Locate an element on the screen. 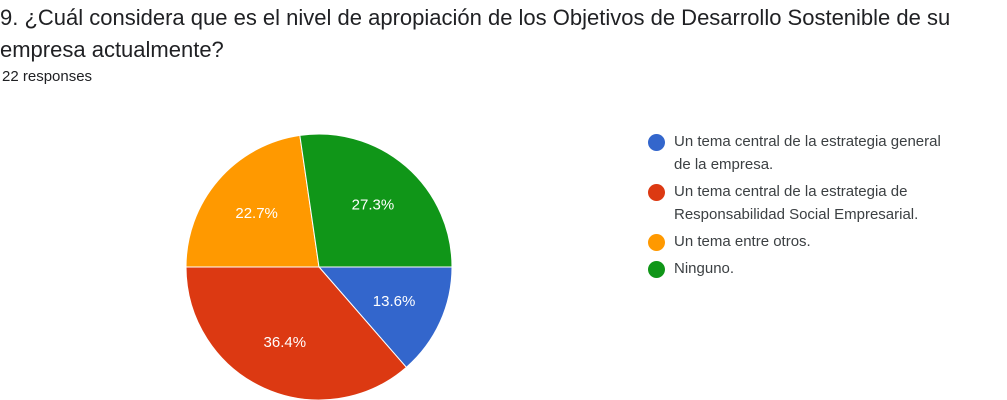  legend-swatch-green is located at coordinates (656, 269).